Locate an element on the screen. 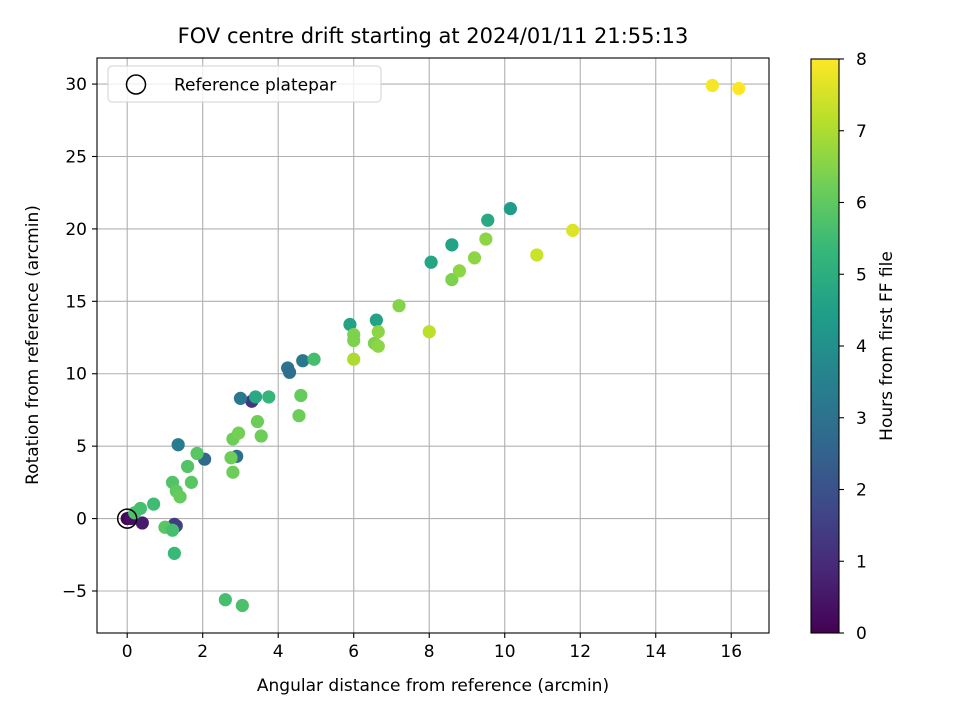 The width and height of the screenshot is (960, 720). colorbar-tick-label: 2 is located at coordinates (861, 491).